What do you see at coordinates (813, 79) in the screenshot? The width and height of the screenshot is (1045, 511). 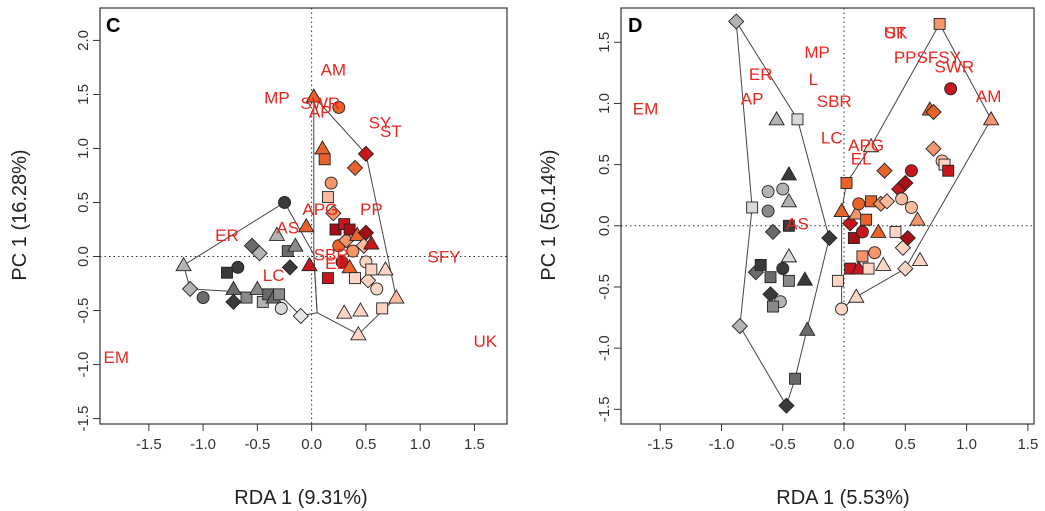 I see `panel-d-variable-label: L` at bounding box center [813, 79].